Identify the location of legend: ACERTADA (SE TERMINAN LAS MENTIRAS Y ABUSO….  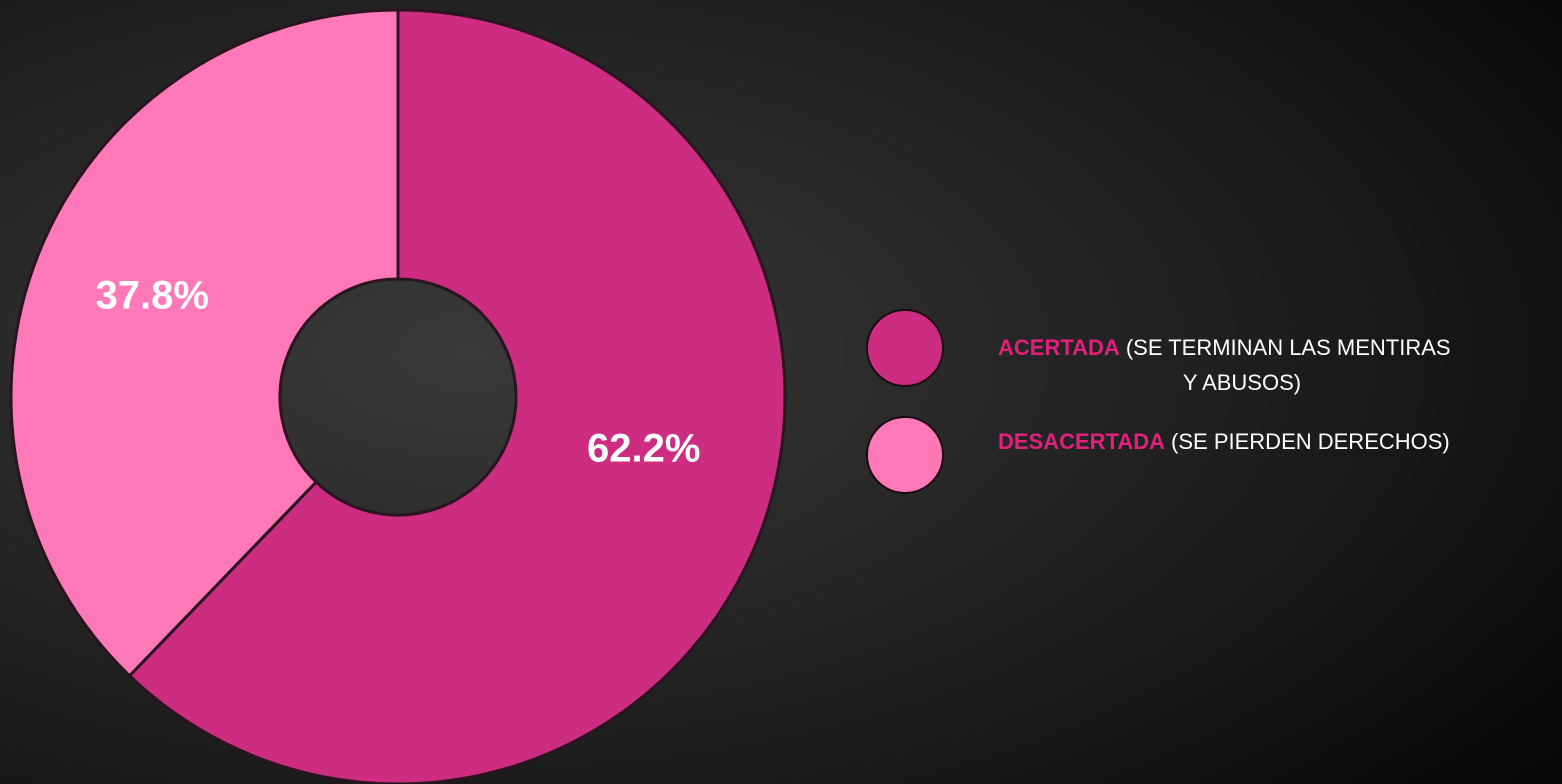
(1158, 401).